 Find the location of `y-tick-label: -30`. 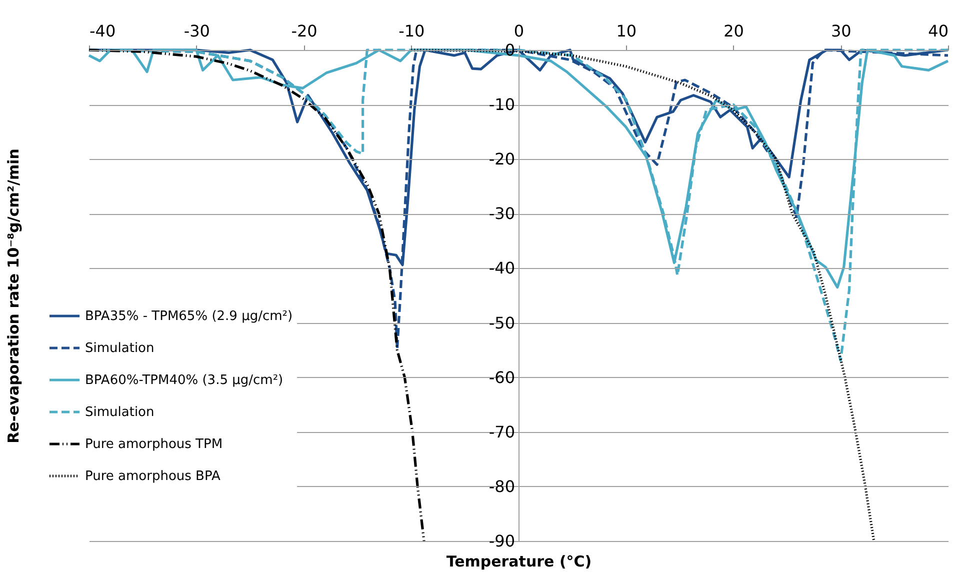

y-tick-label: -30 is located at coordinates (501, 214).